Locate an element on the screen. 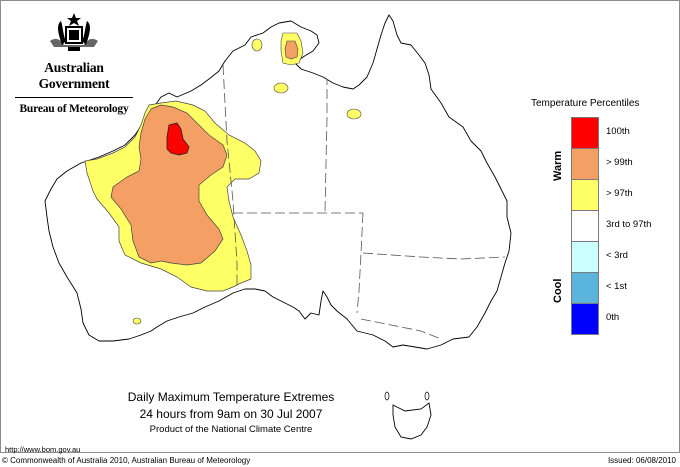 This screenshot has height=467, width=680. legend-label: > 99th is located at coordinates (619, 162).